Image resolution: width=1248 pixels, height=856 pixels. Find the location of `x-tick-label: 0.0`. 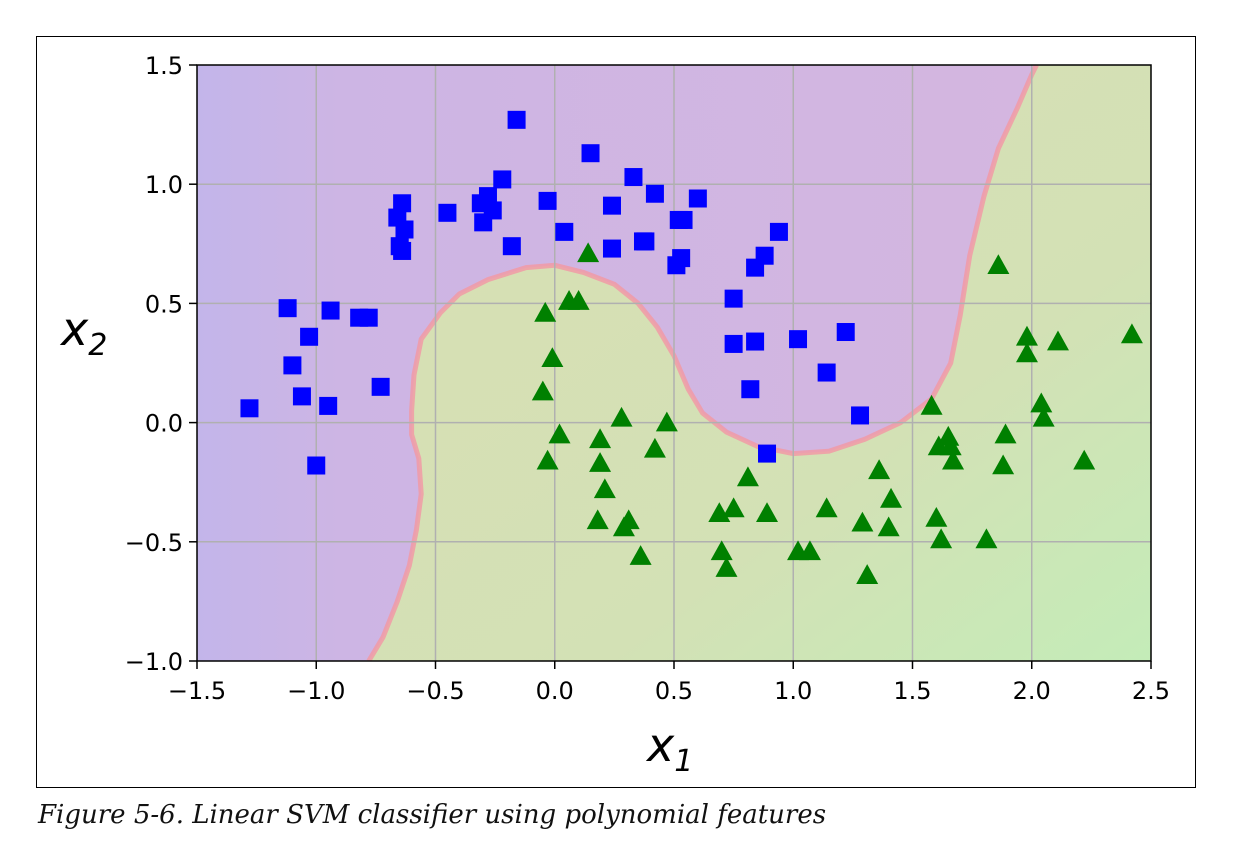

x-tick-label: 0.0 is located at coordinates (555, 691).